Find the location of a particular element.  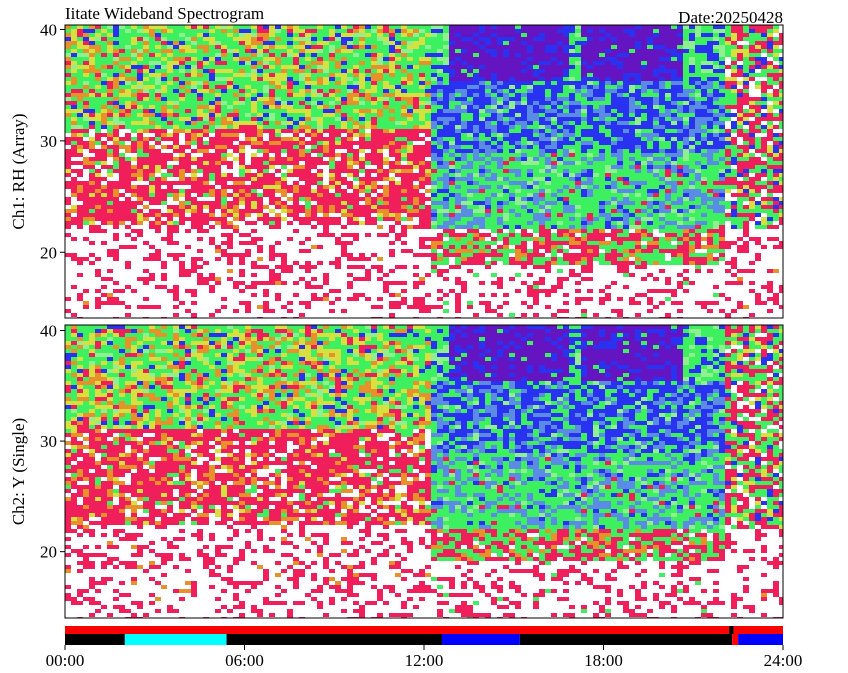

y-axis-label: Ch2: Y (Single) is located at coordinates (18, 471).